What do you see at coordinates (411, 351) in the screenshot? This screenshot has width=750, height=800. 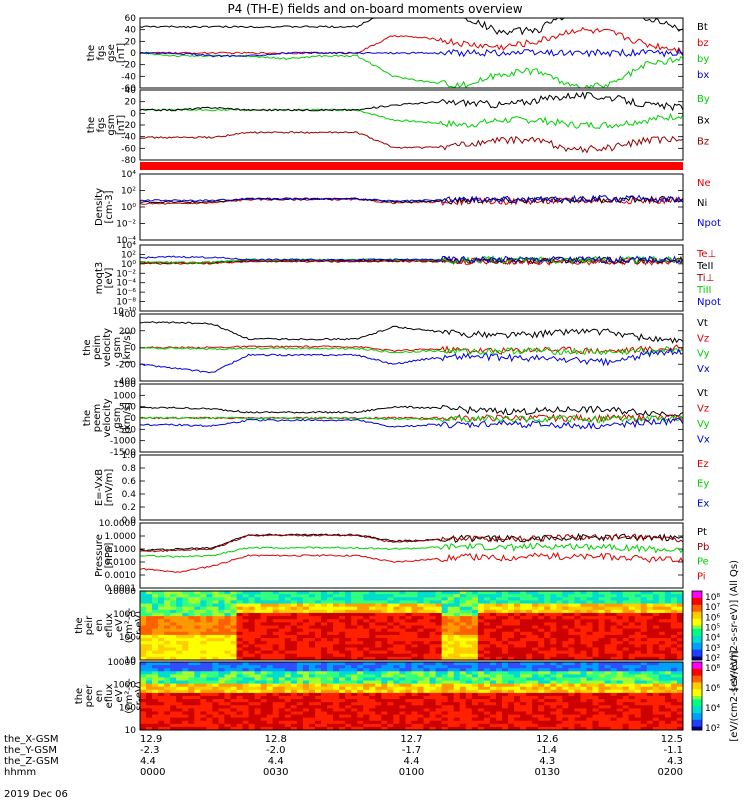 I see `series-Vy` at bounding box center [411, 351].